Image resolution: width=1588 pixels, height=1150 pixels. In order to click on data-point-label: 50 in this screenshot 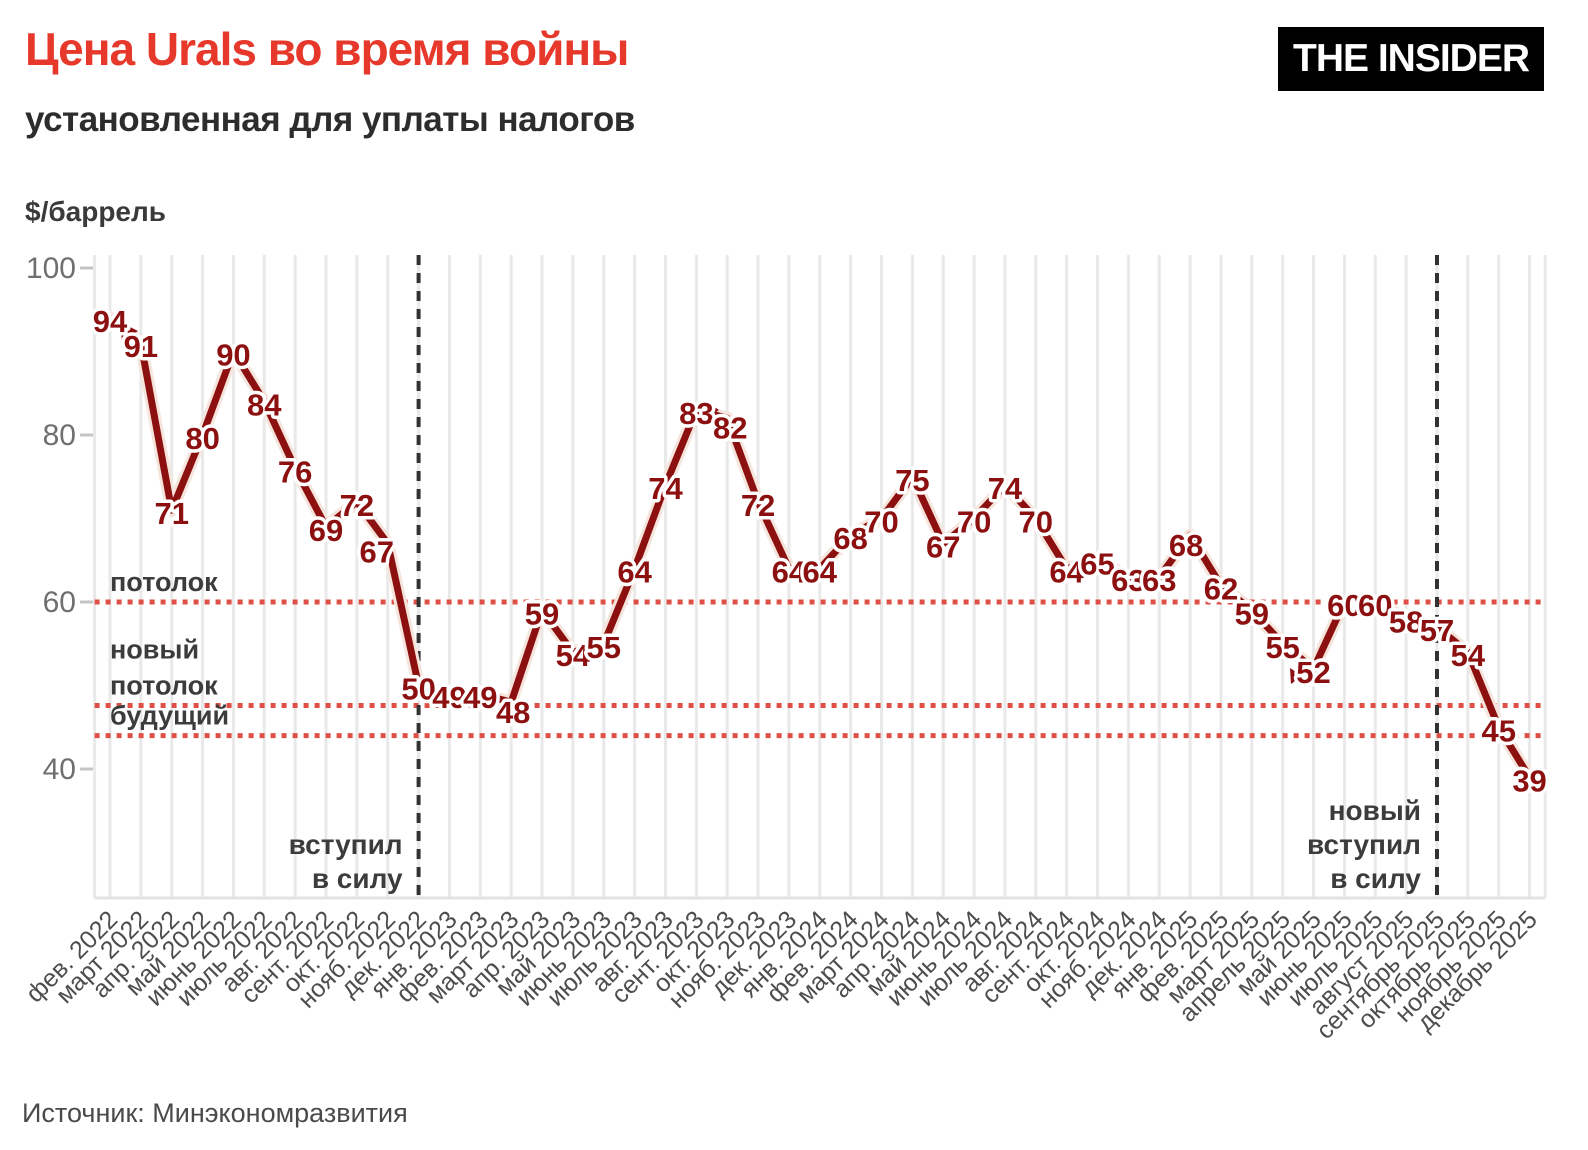, I will do `click(418, 689)`.